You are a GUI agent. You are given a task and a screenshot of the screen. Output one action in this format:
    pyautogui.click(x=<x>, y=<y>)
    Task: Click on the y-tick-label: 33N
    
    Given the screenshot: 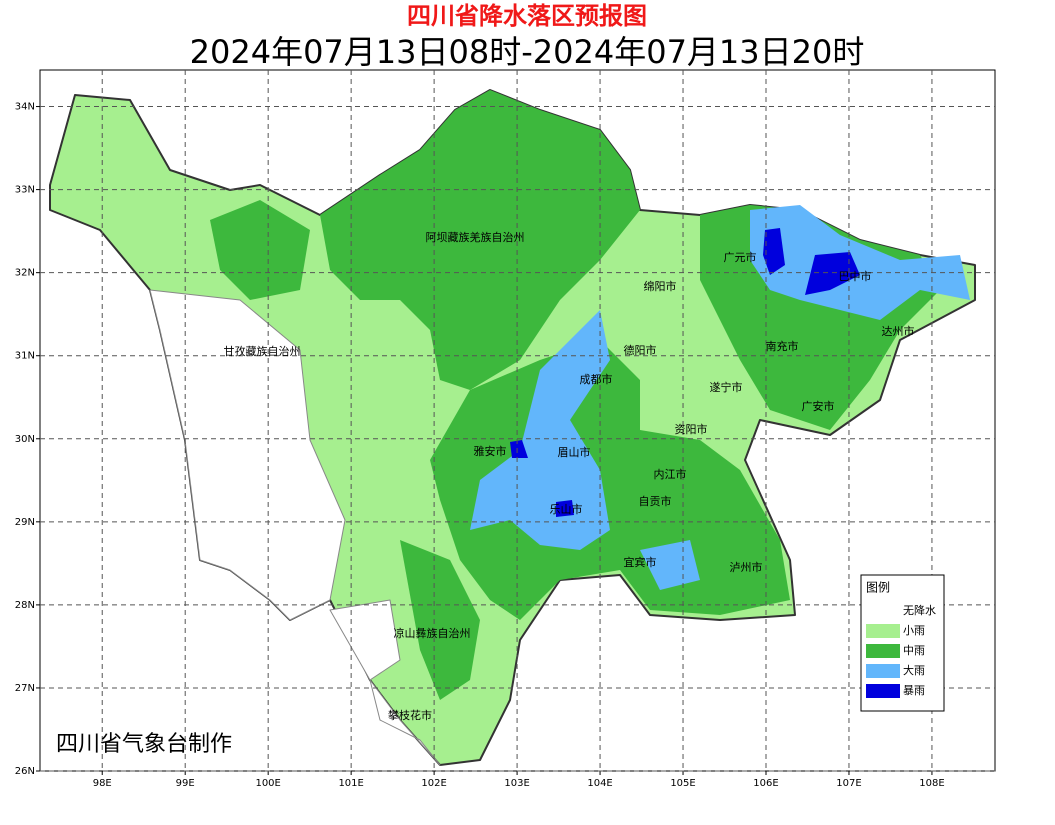 What is the action you would take?
    pyautogui.click(x=25, y=190)
    